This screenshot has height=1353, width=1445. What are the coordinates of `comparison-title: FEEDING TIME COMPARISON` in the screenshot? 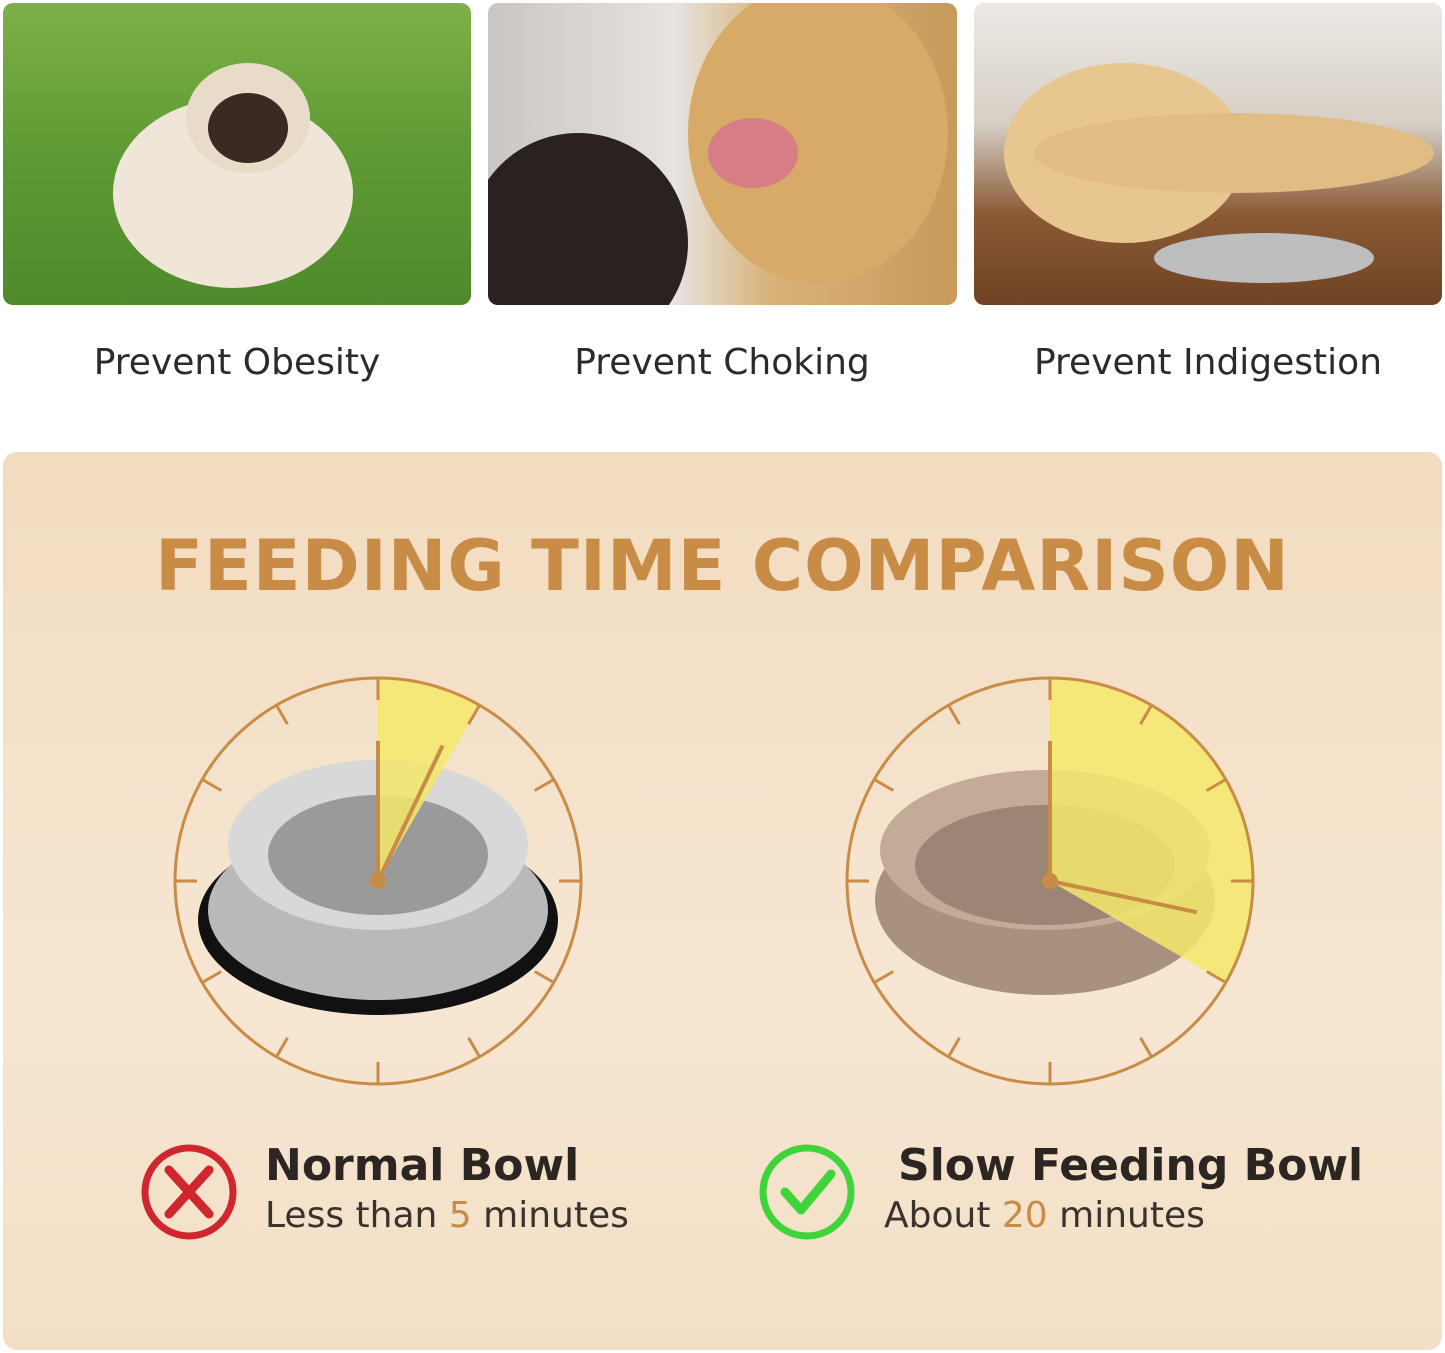 It's located at (722, 566).